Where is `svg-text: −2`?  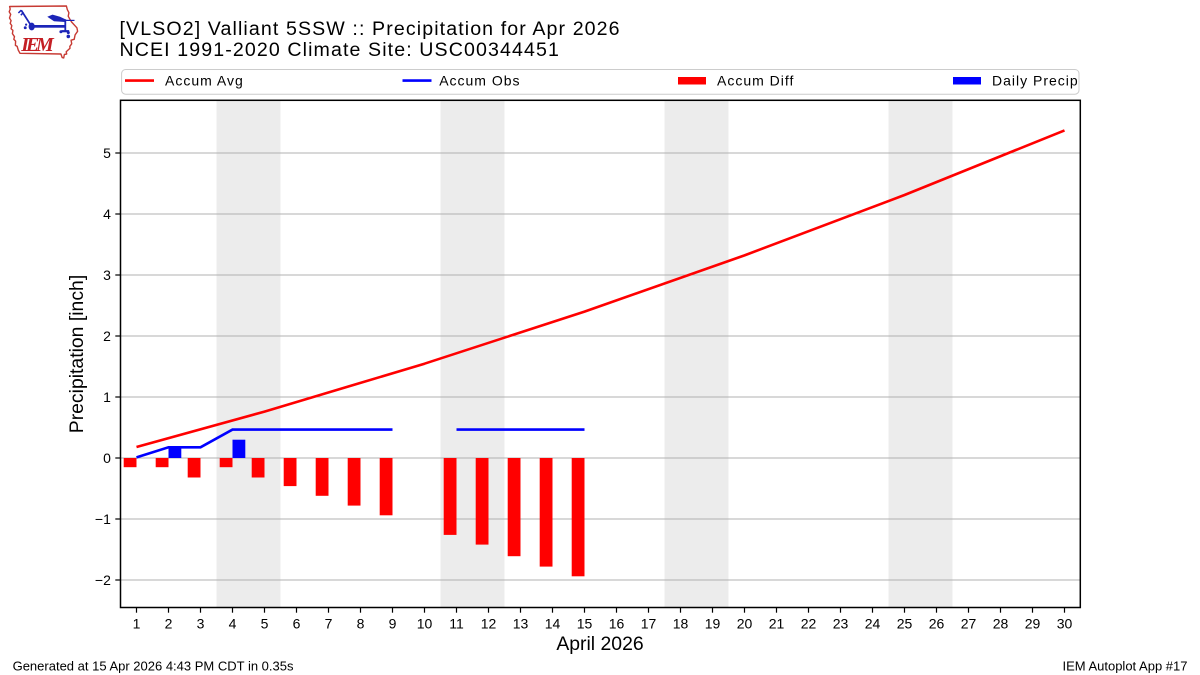 svg-text: −2 is located at coordinates (103, 580).